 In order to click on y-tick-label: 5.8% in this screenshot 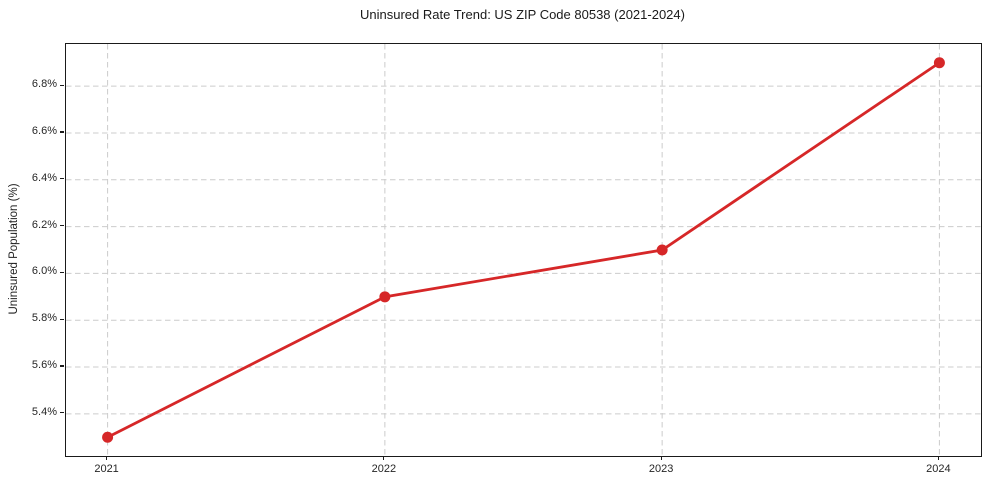, I will do `click(44, 318)`.